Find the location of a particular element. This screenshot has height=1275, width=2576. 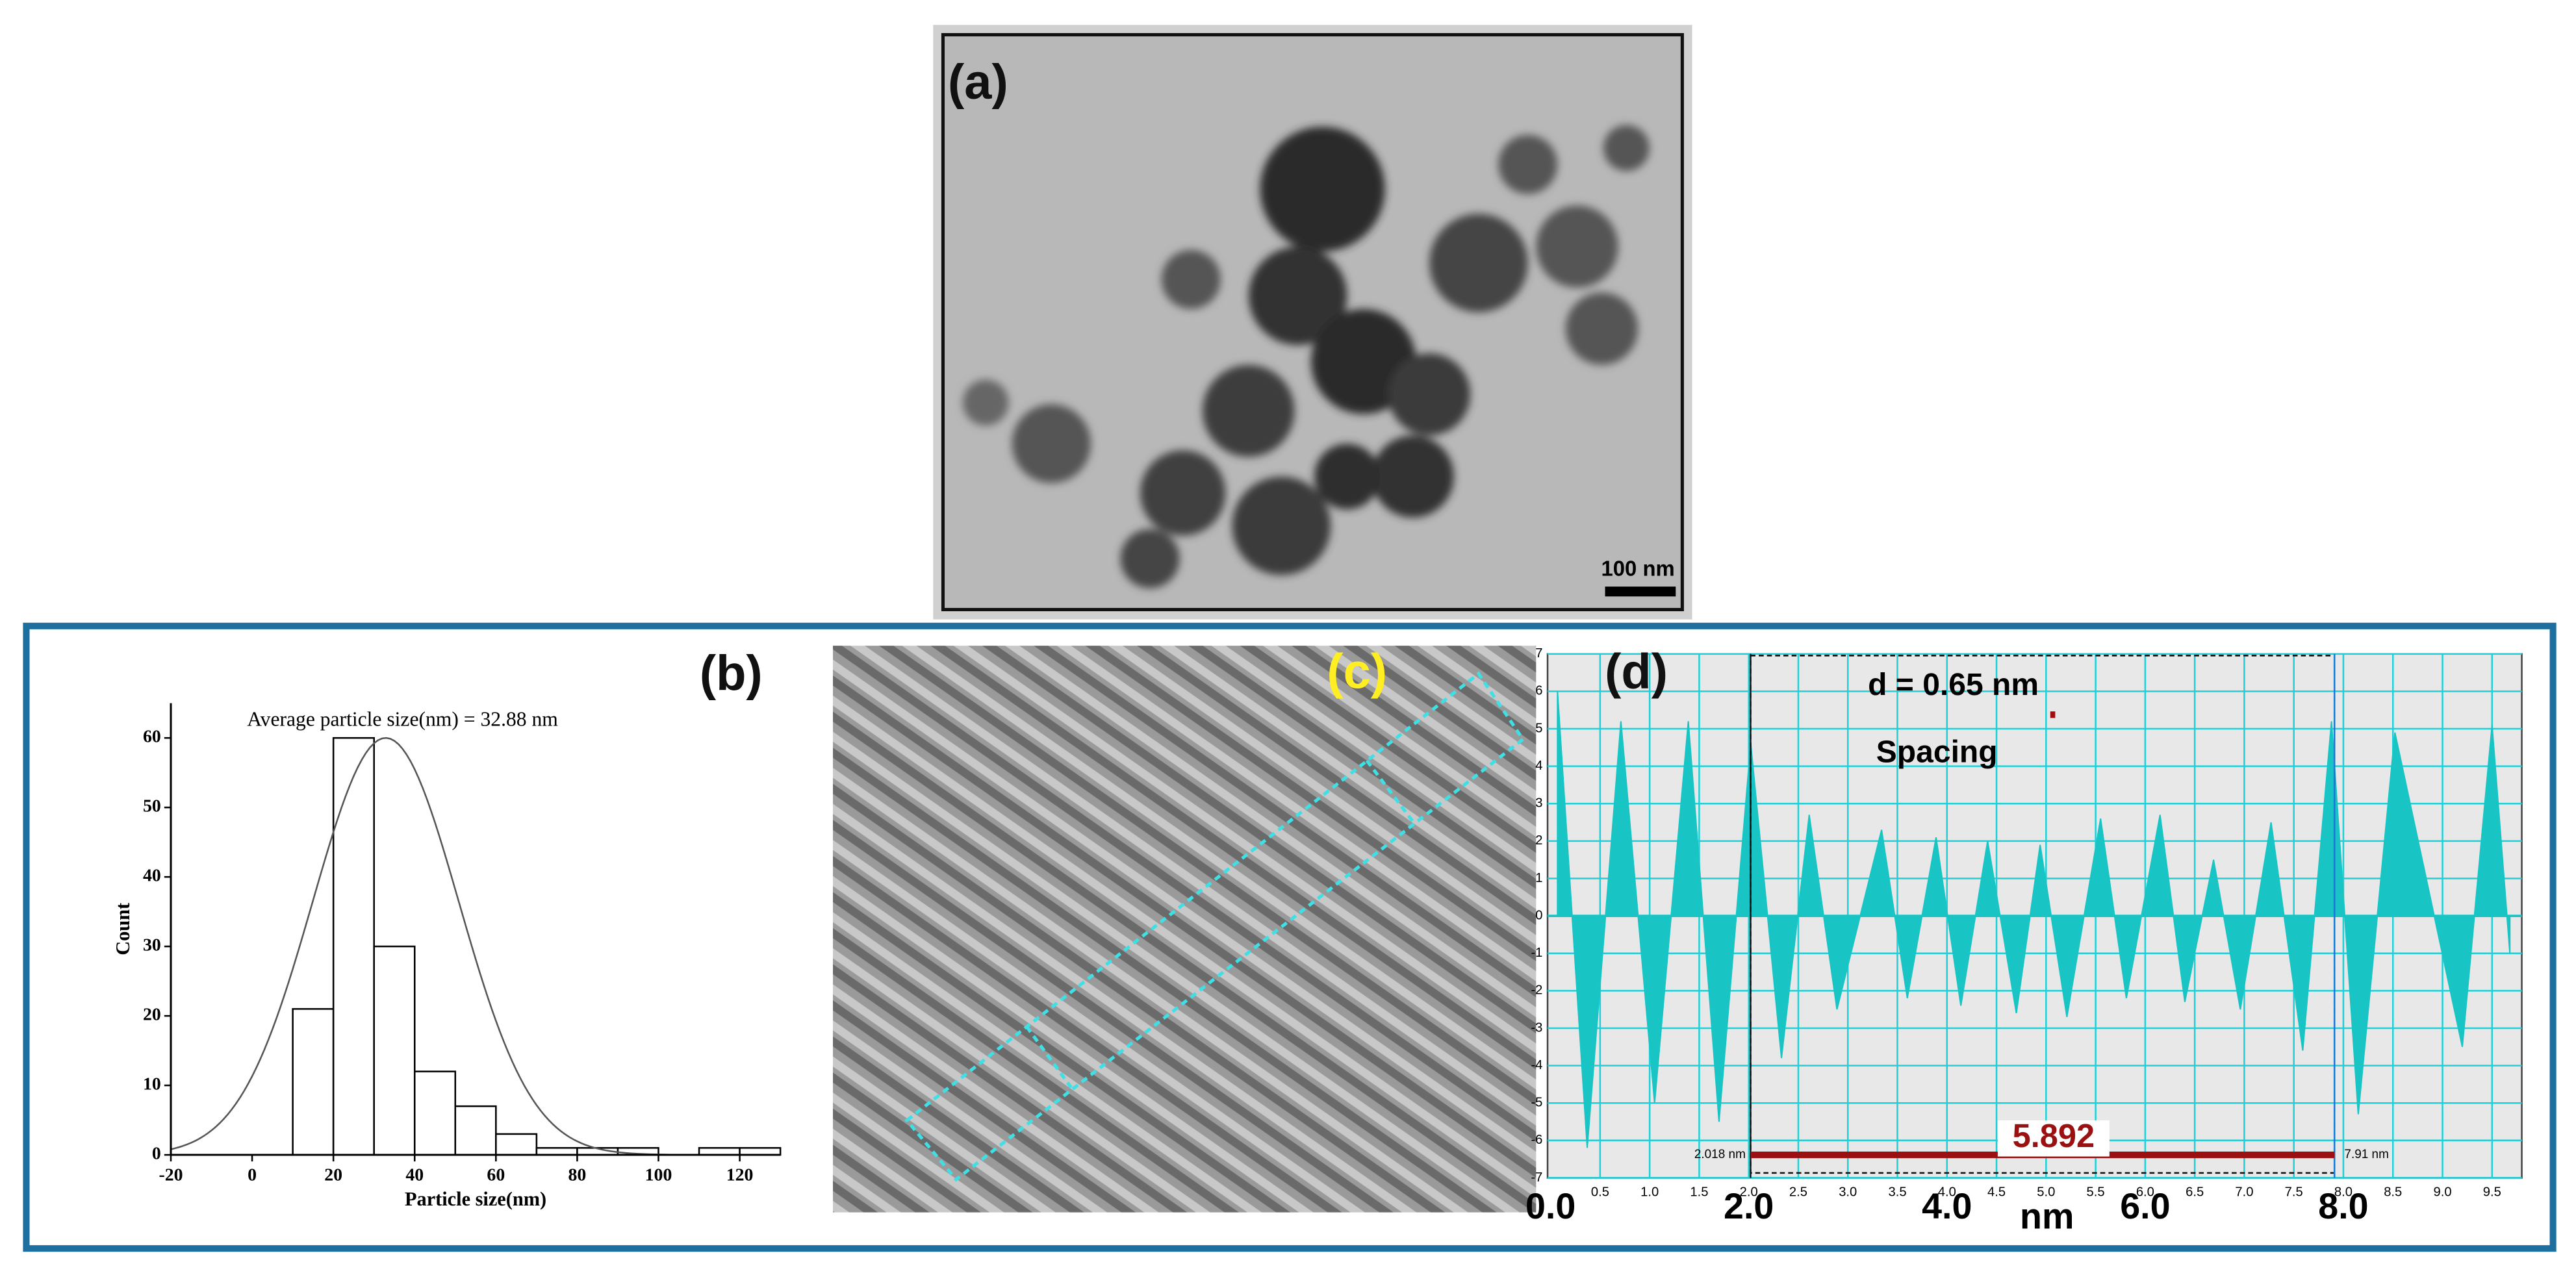

annotation: d = 0.65 nm is located at coordinates (1953, 685).